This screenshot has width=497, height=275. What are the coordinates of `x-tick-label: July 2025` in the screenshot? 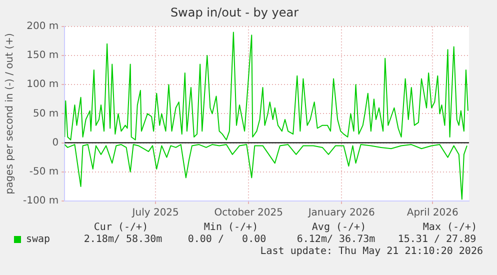 It's located at (155, 213).